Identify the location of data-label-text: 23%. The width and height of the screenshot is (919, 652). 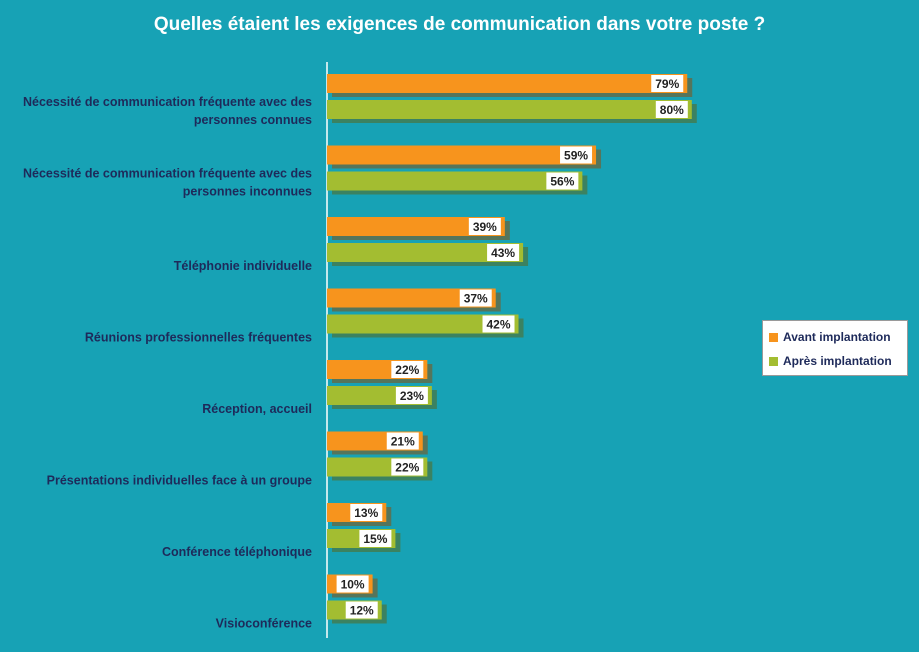
(412, 396).